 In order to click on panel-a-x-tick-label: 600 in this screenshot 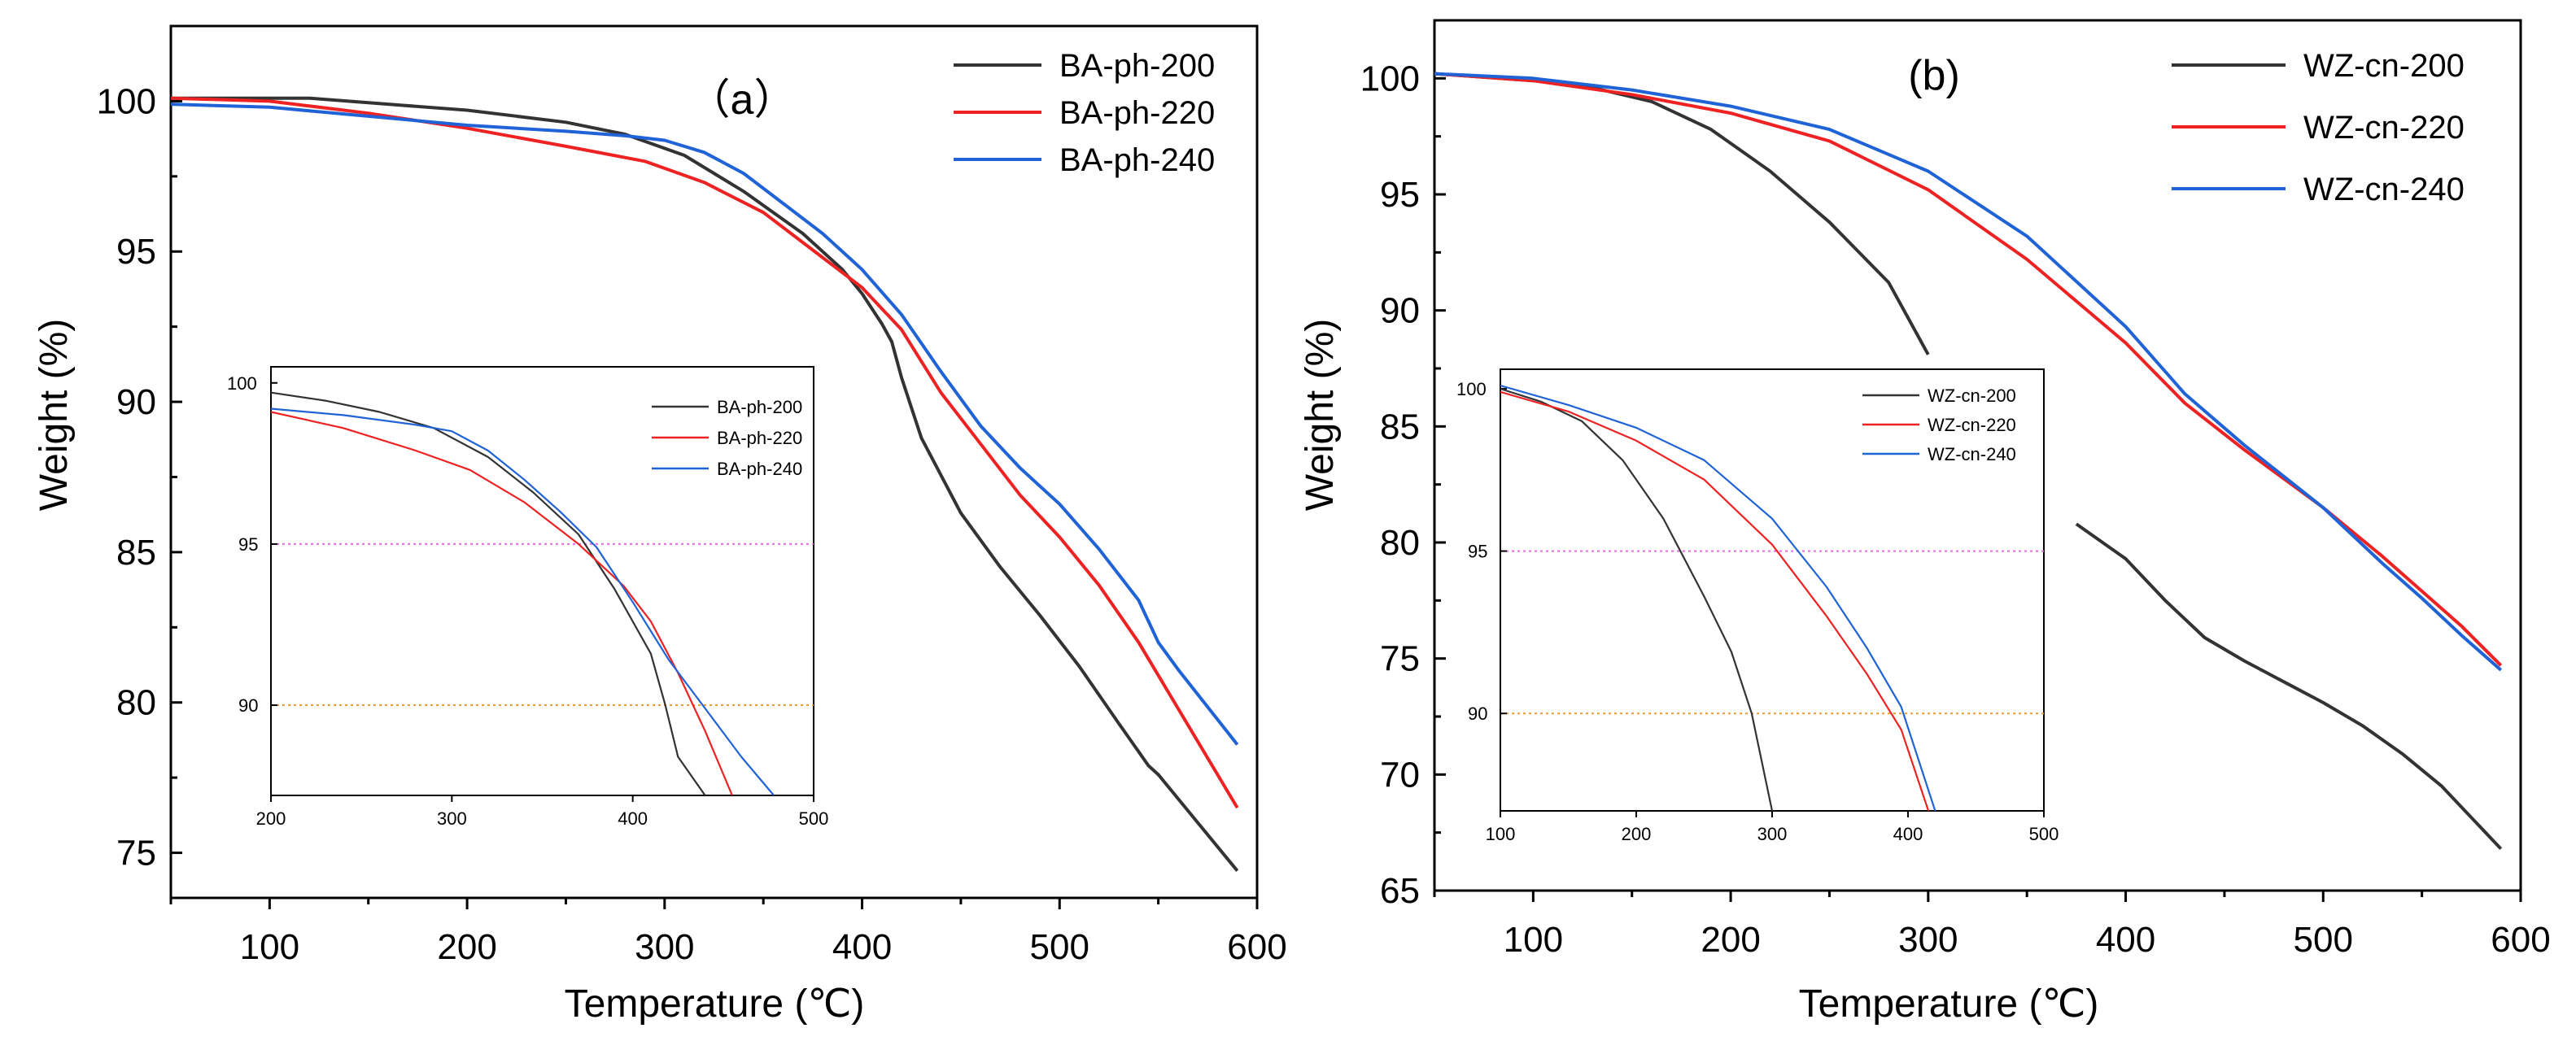, I will do `click(1256, 947)`.